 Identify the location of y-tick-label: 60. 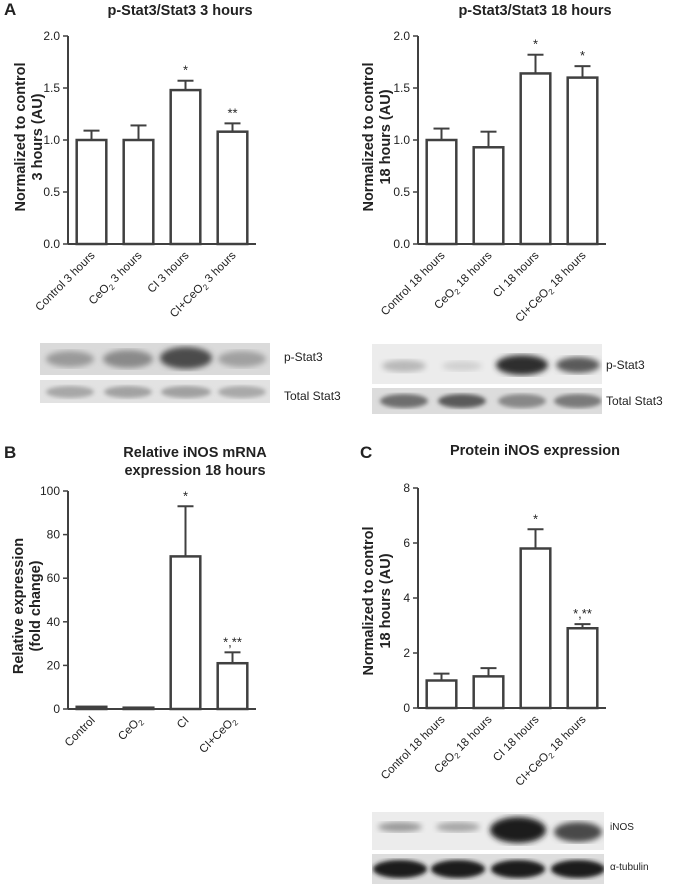
(54, 578).